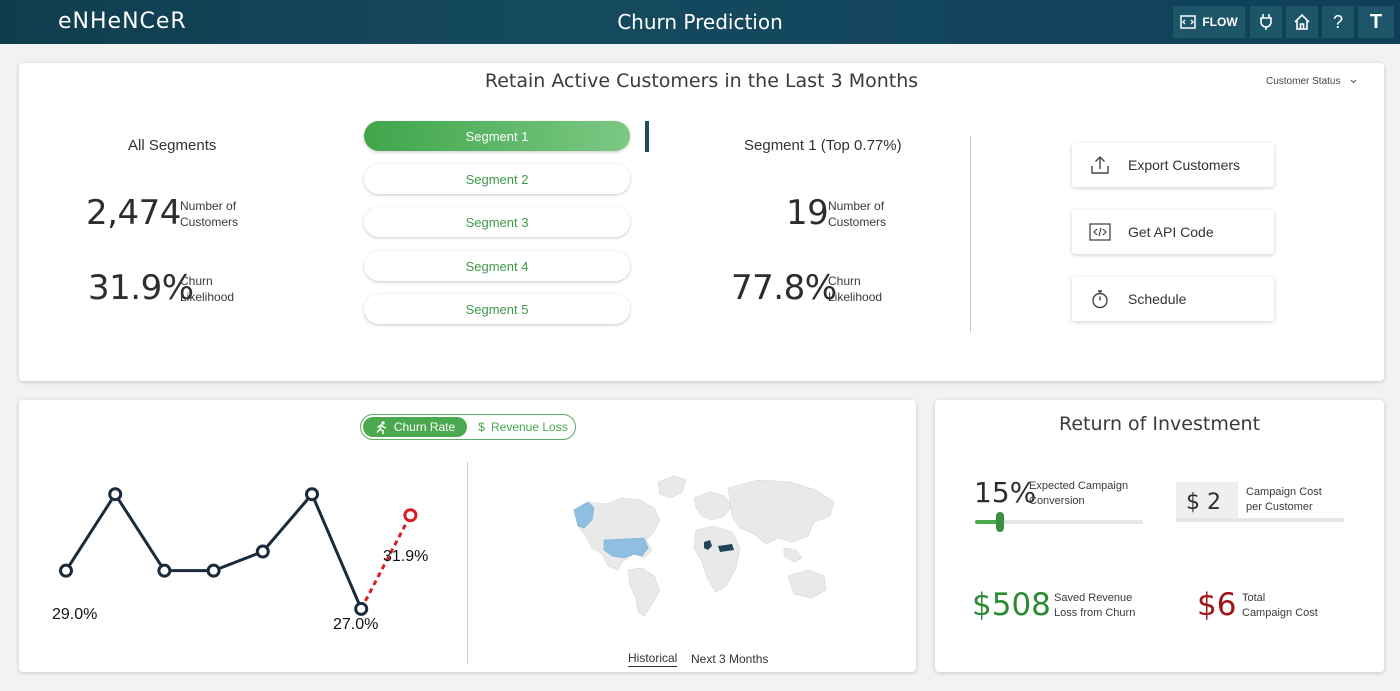 This screenshot has height=691, width=1400. I want to click on segment-churn-label-line1: Churn, so click(844, 281).